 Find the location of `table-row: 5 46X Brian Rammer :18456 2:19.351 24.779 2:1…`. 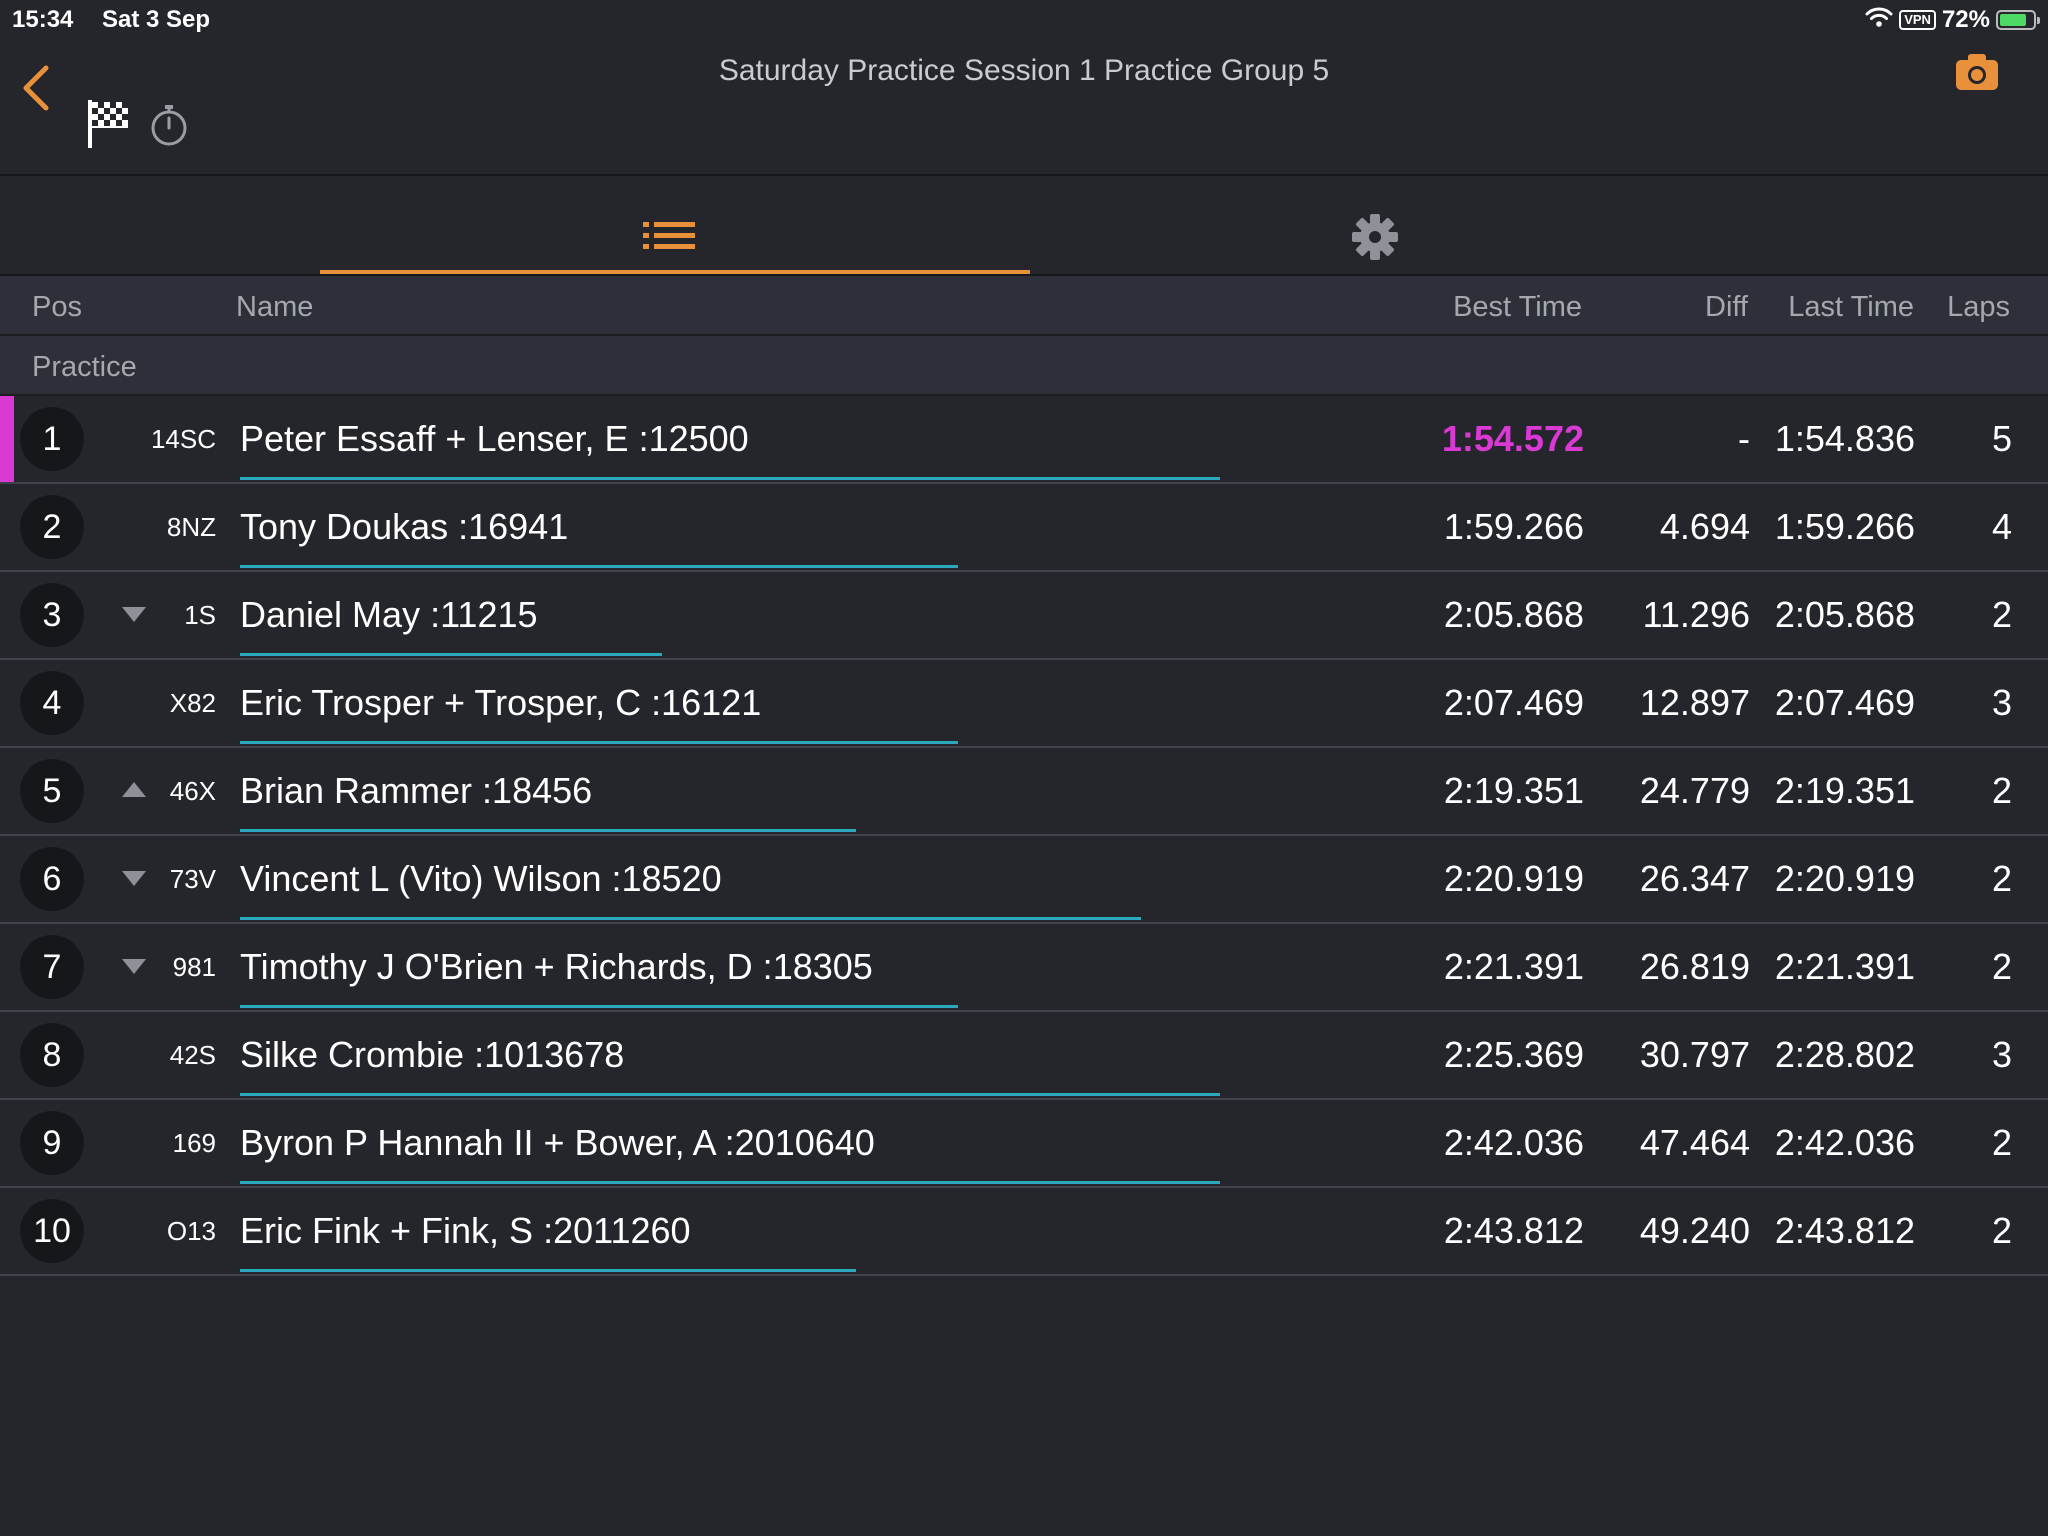

table-row: 5 46X Brian Rammer :18456 2:19.351 24.779 2:1… is located at coordinates (1024, 792).